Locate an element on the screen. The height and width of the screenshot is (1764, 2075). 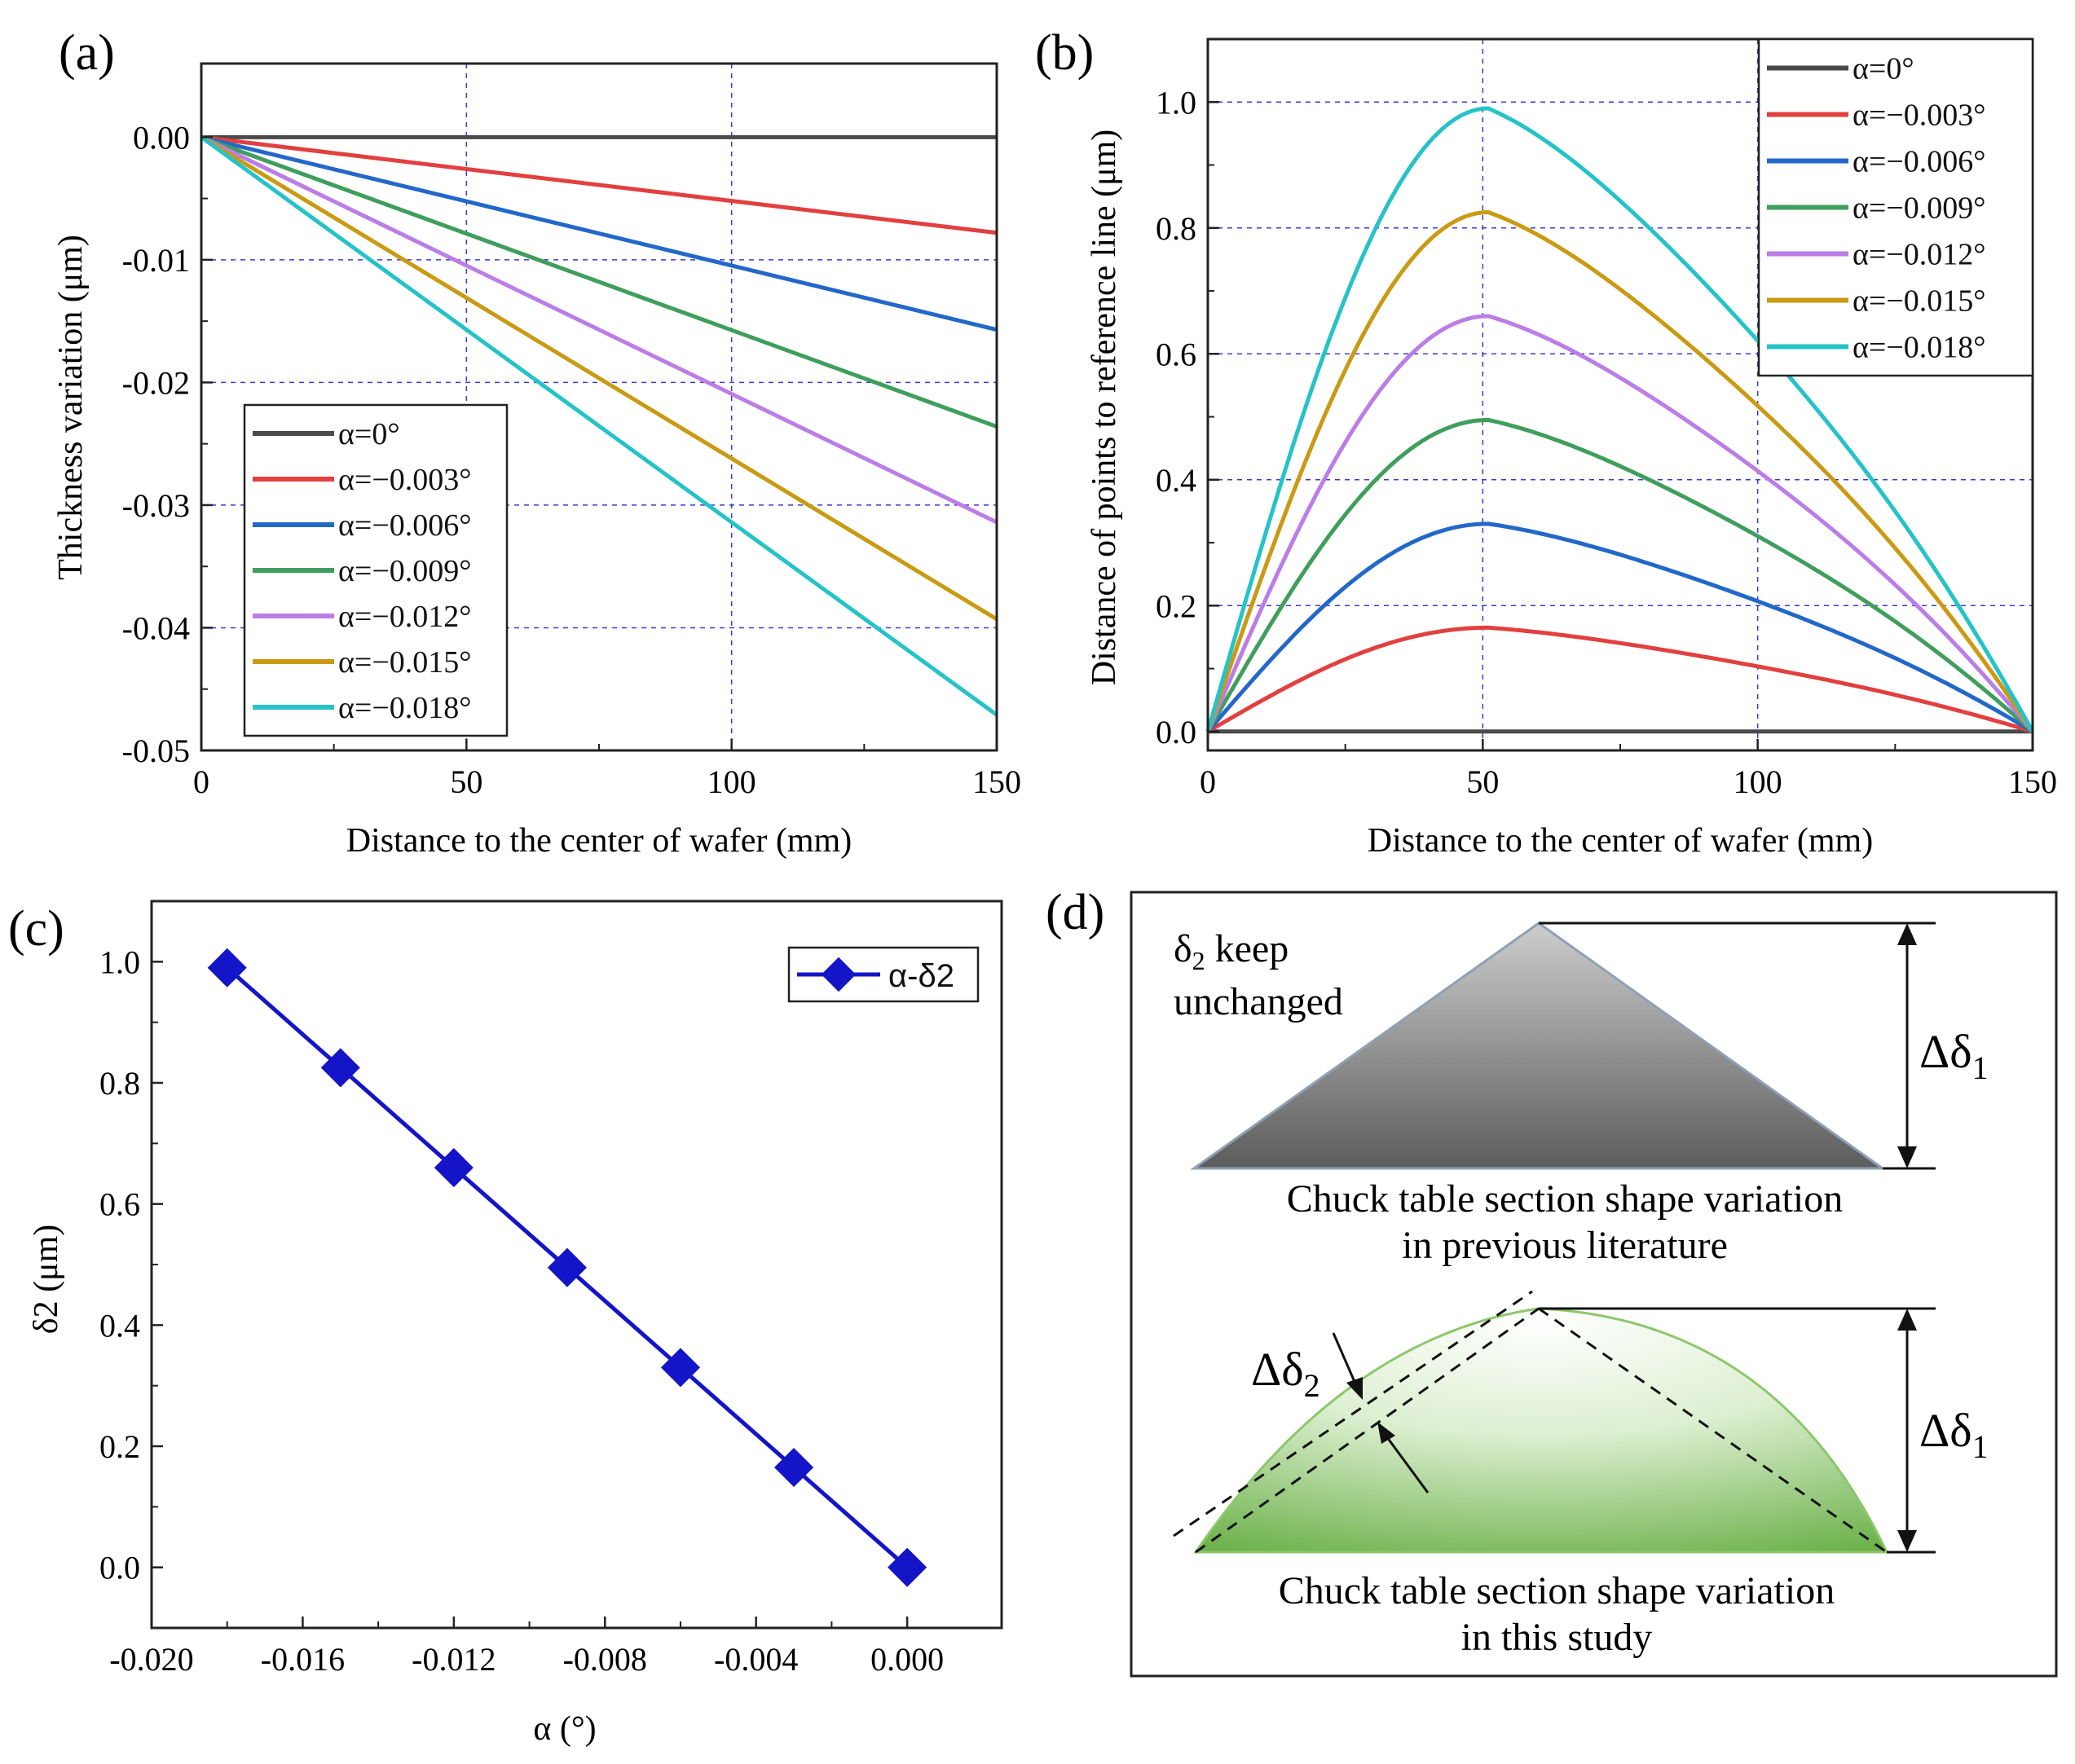
panel-c-legend: α-δ2 is located at coordinates (883, 974).